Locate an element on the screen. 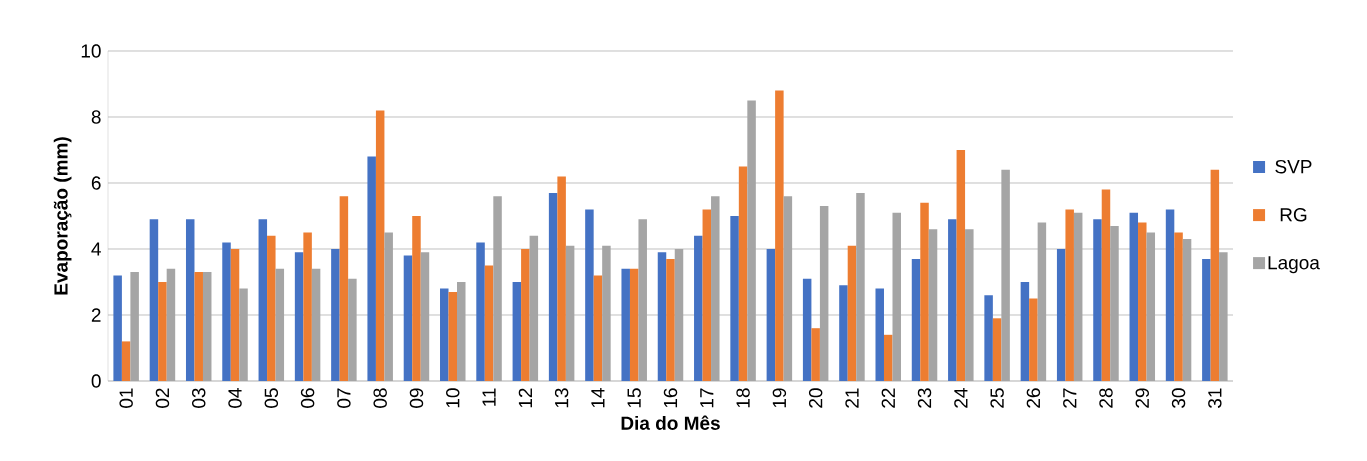 This screenshot has width=1367, height=461. x-tick-label: 01 is located at coordinates (126, 398).